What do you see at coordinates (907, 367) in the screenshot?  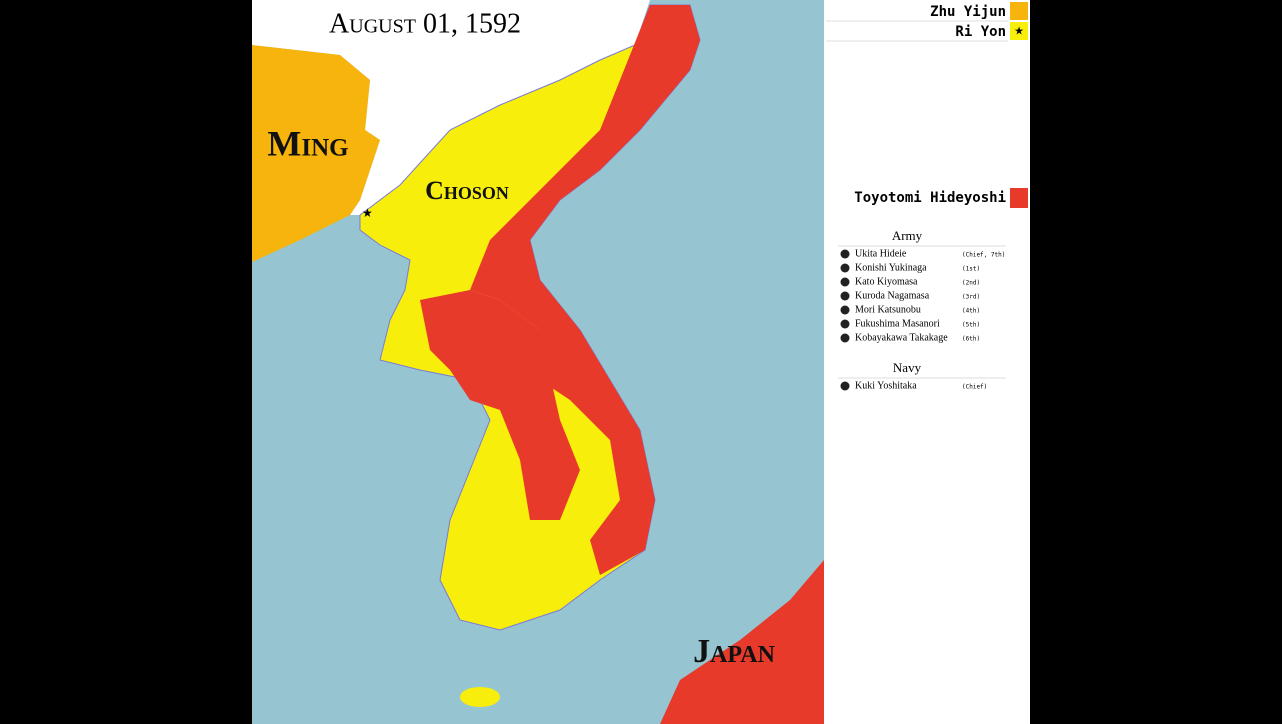 I see `section-title: Navy` at bounding box center [907, 367].